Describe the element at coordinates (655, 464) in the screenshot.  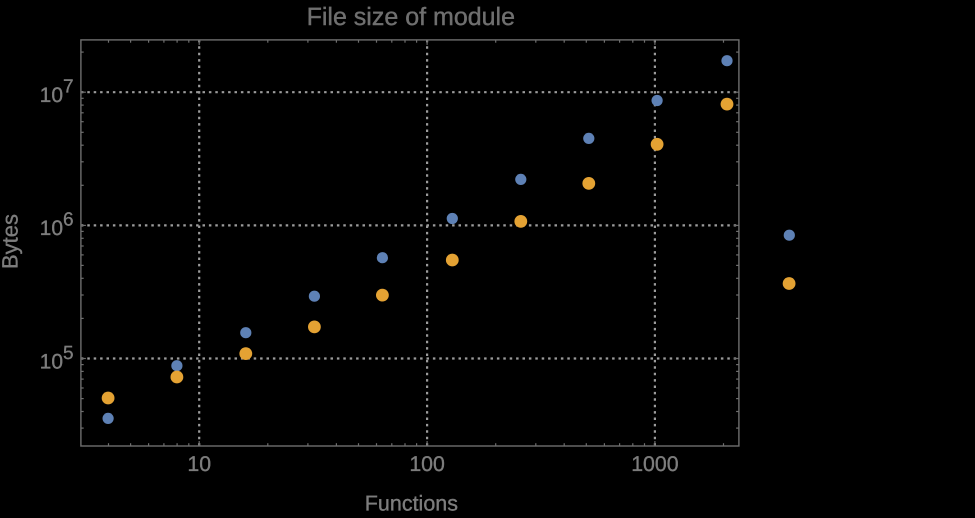
I see `svg-text: 1000` at that location.